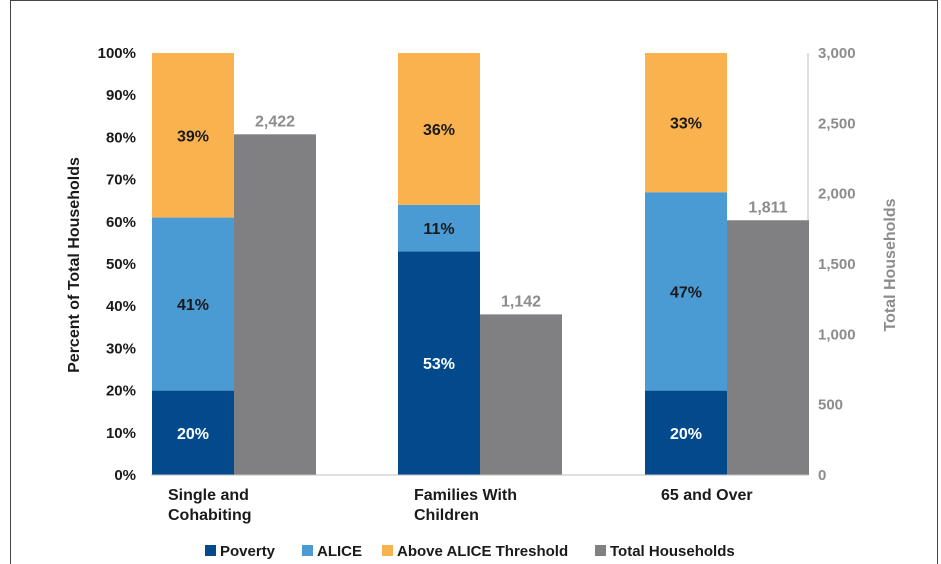  I want to click on data-label: 36%, so click(439, 130).